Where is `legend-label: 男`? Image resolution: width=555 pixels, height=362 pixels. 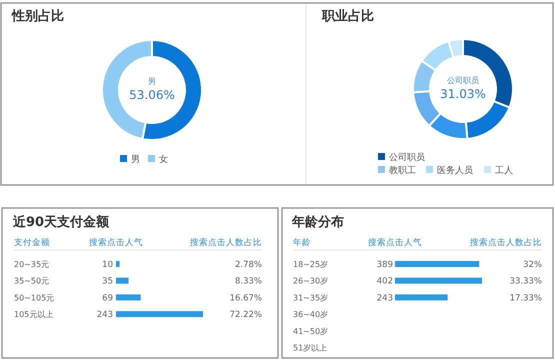 legend-label: 男 is located at coordinates (135, 159).